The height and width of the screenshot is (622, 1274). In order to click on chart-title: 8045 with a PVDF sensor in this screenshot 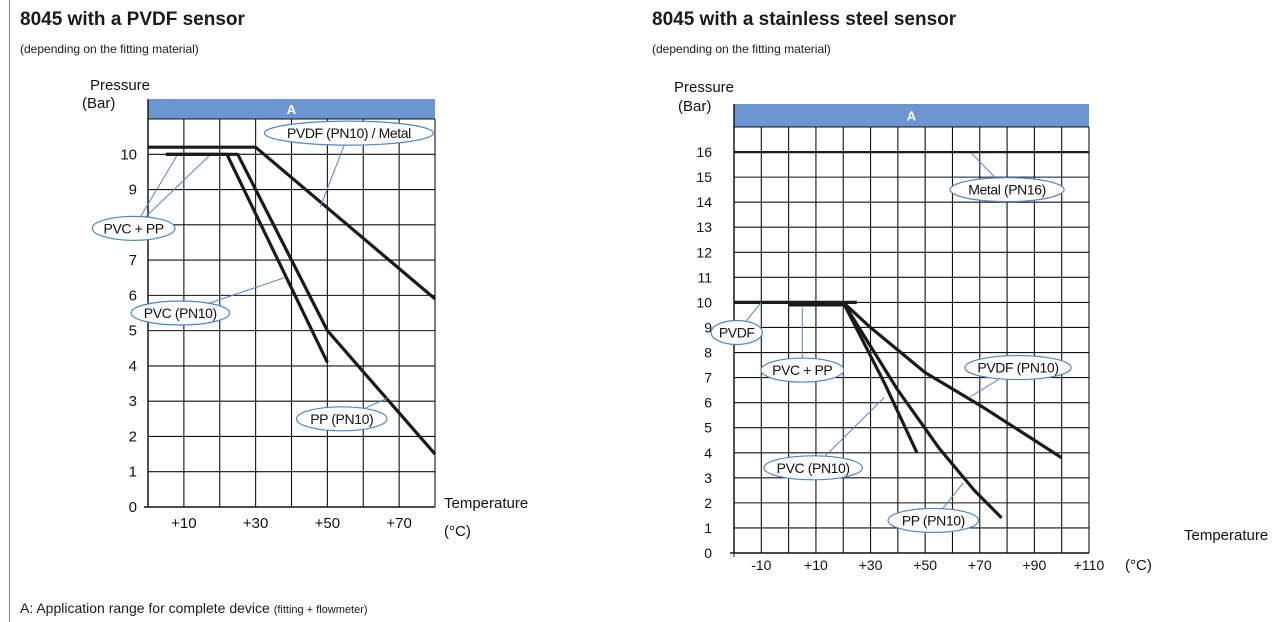, I will do `click(132, 19)`.